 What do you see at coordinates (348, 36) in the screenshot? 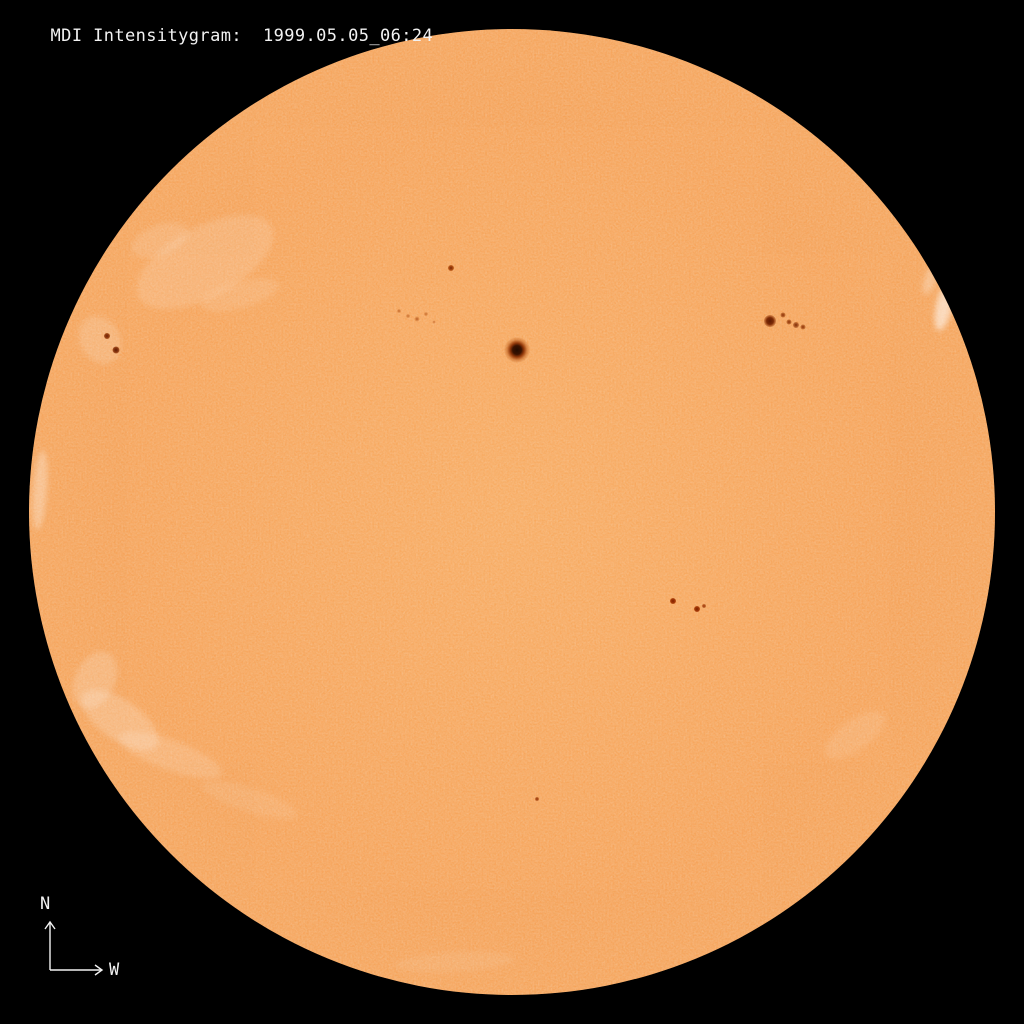
I see `observation-timestamp: 1999.05.05_06:24` at bounding box center [348, 36].